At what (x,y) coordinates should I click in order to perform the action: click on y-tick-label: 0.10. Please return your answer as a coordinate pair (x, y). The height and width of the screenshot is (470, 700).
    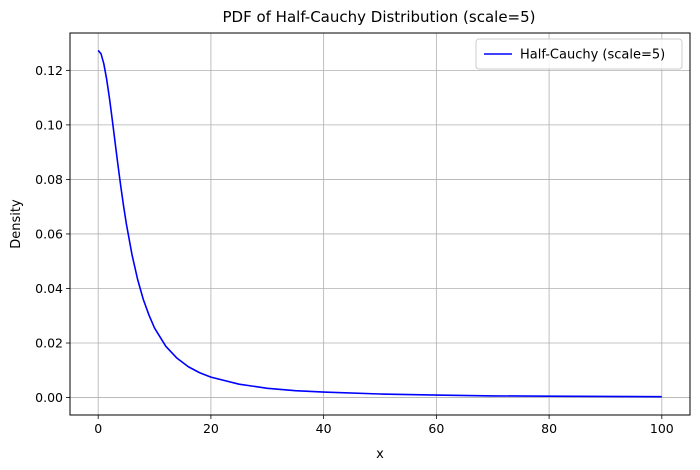
    Looking at the image, I should click on (49, 124).